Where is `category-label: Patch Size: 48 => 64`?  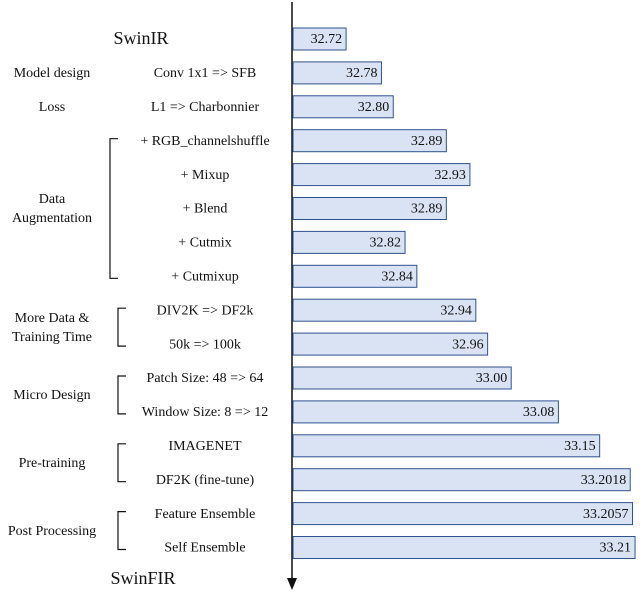 category-label: Patch Size: 48 => 64 is located at coordinates (205, 378).